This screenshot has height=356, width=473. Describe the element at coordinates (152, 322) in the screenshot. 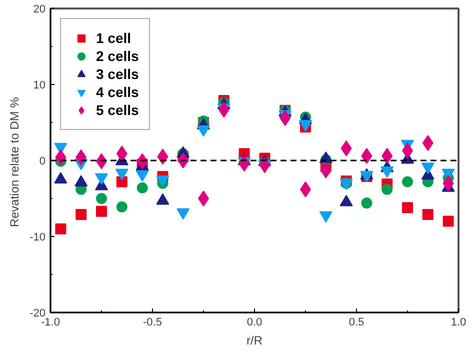

I see `x-tick-label: -0.5` at that location.